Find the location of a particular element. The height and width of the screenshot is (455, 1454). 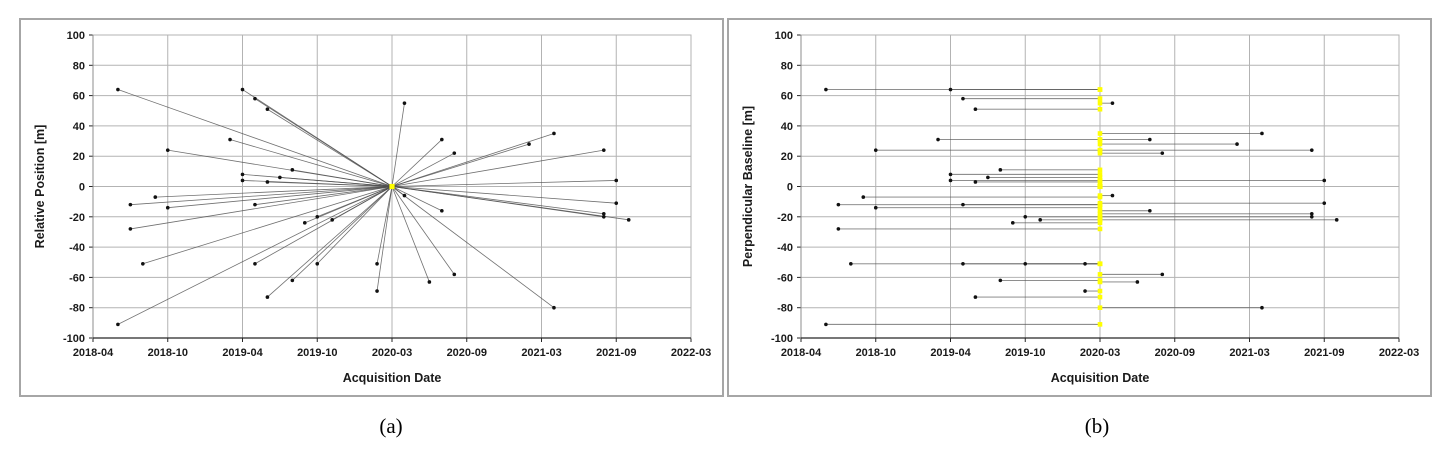

x-tick-label: 2019-04 is located at coordinates (242, 353).